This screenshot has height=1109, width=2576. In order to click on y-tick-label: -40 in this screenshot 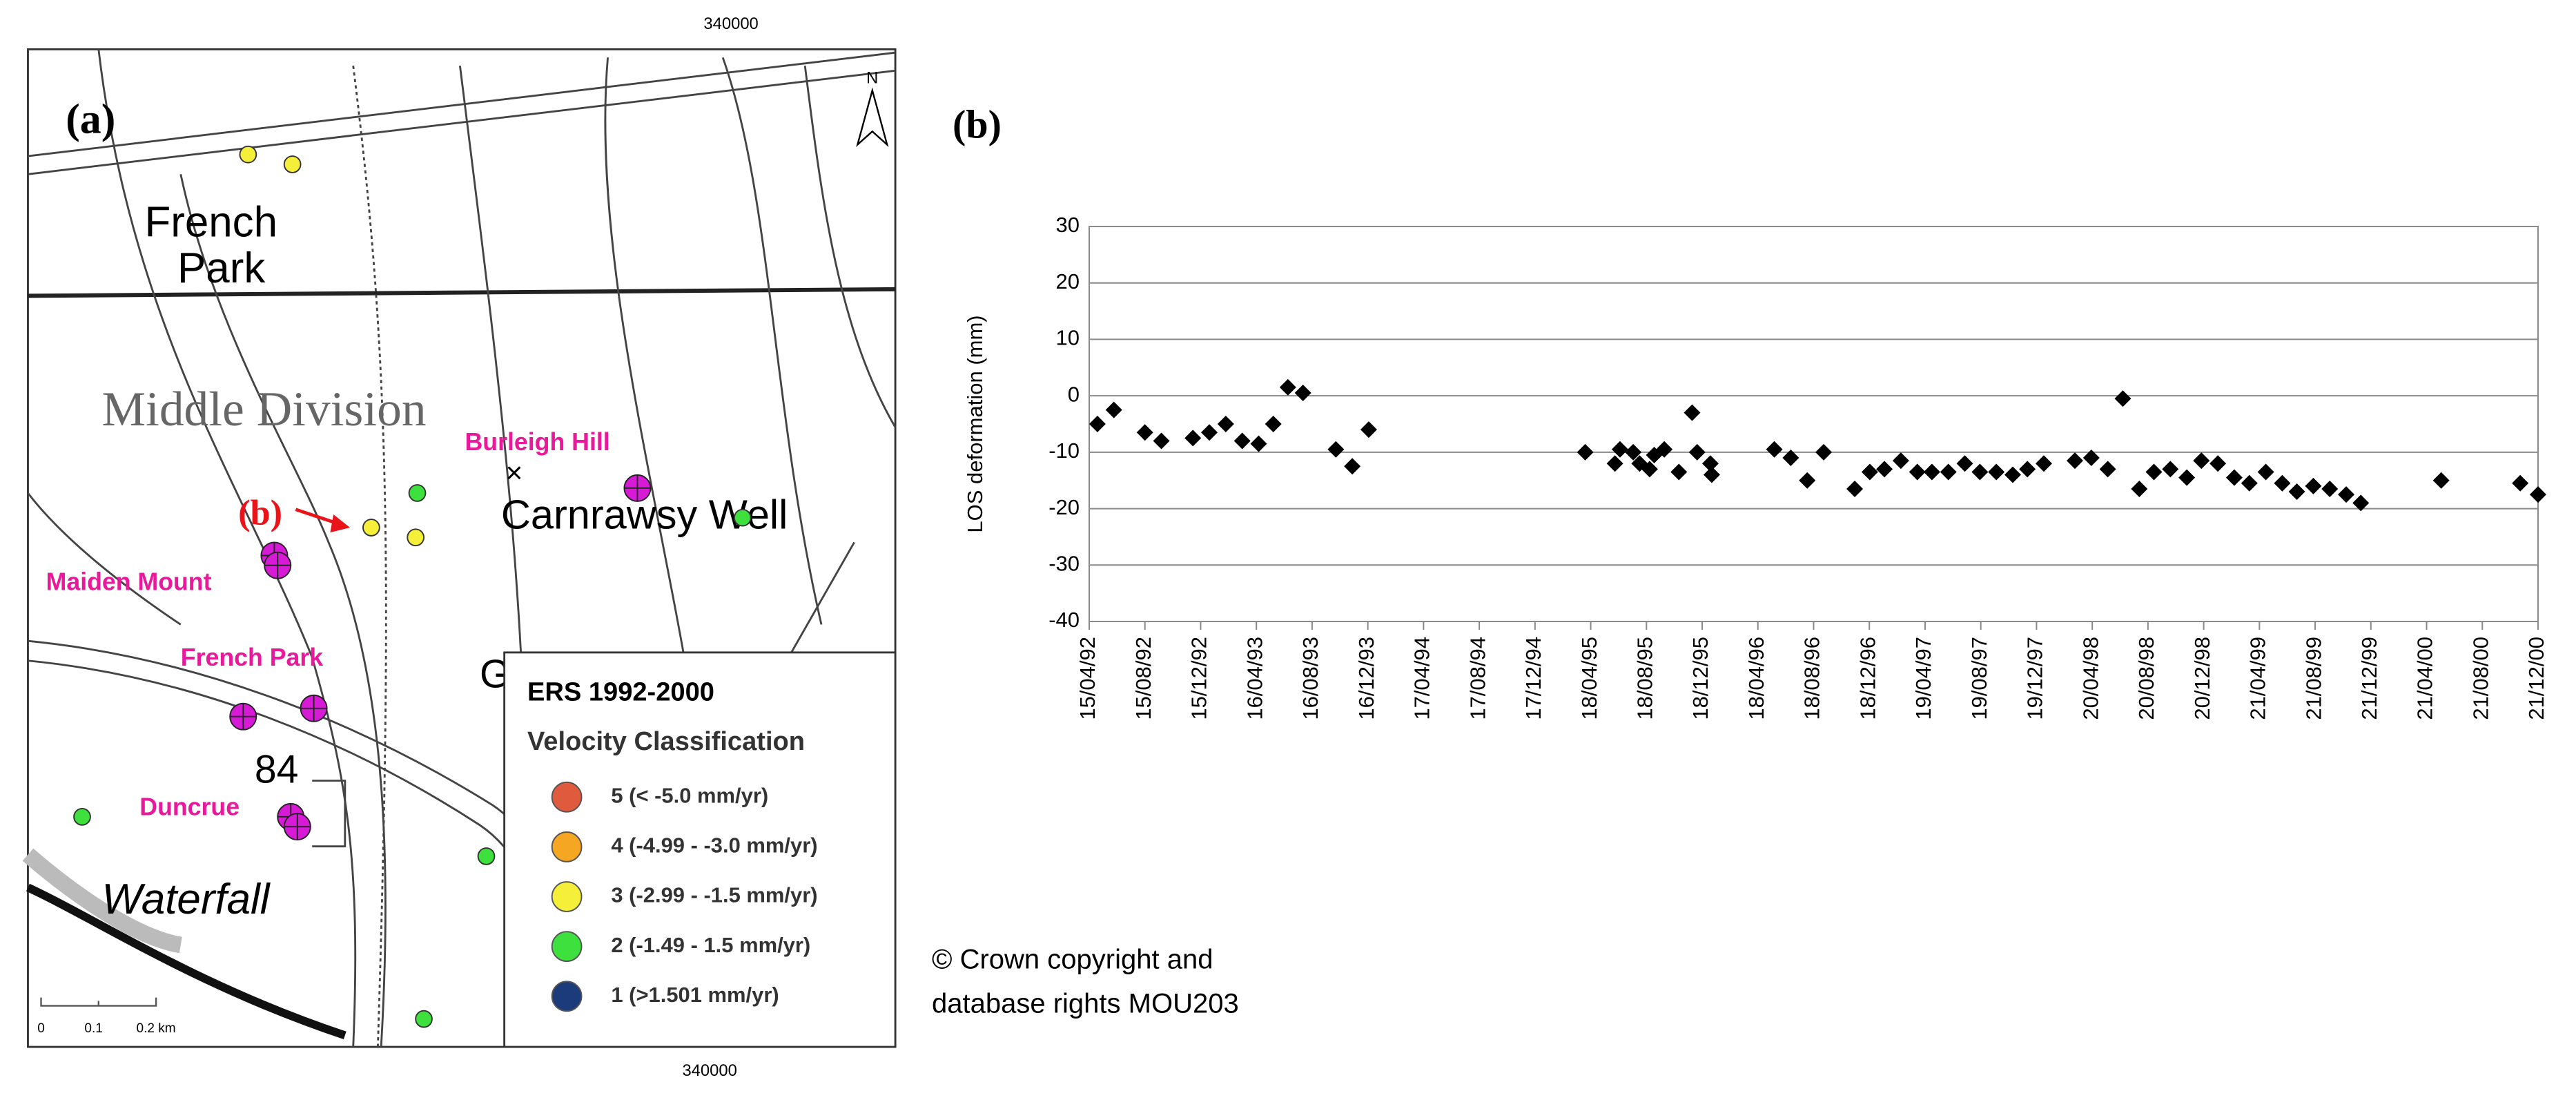, I will do `click(1064, 620)`.